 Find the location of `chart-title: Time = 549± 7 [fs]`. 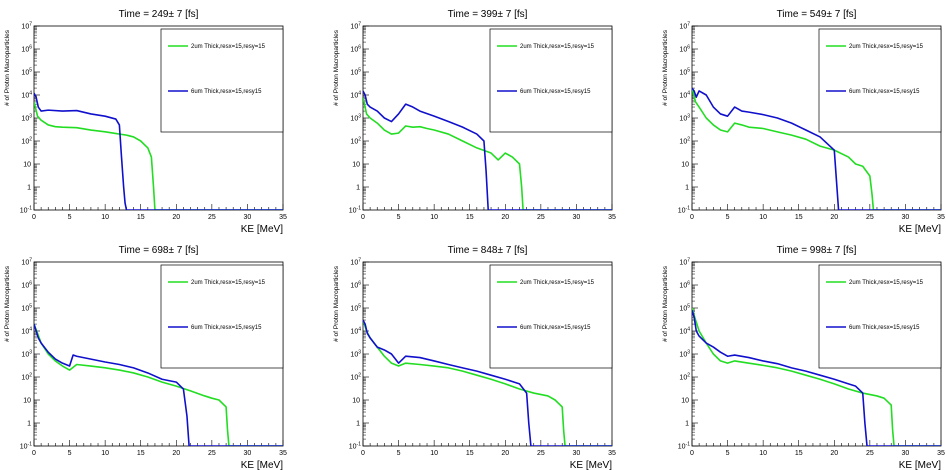

chart-title: Time = 549± 7 [fs] is located at coordinates (817, 14).